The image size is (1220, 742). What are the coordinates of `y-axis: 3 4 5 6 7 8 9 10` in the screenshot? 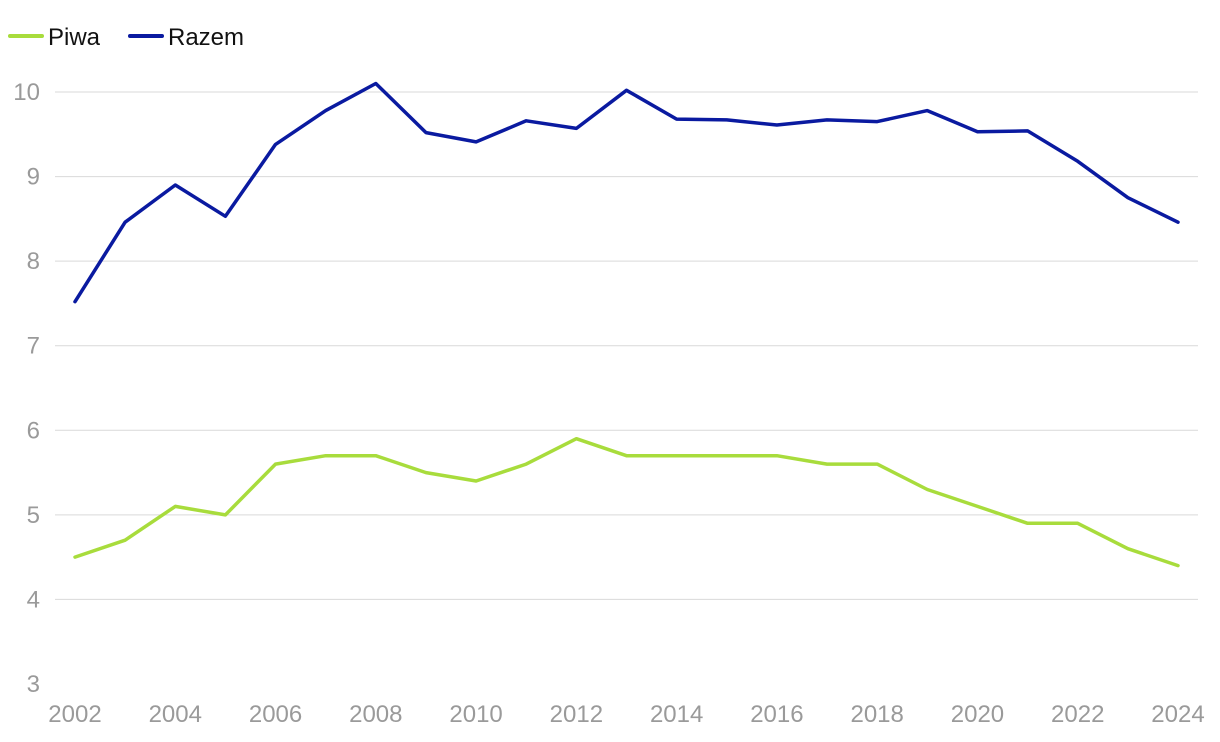 It's located at (26, 388).